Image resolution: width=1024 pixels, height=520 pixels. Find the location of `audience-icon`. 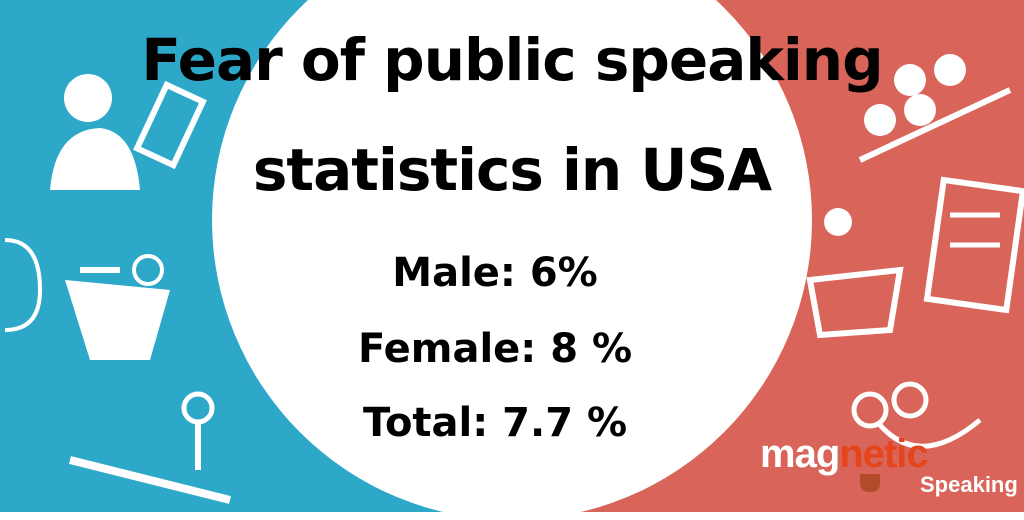

audience-icon is located at coordinates (935, 108).